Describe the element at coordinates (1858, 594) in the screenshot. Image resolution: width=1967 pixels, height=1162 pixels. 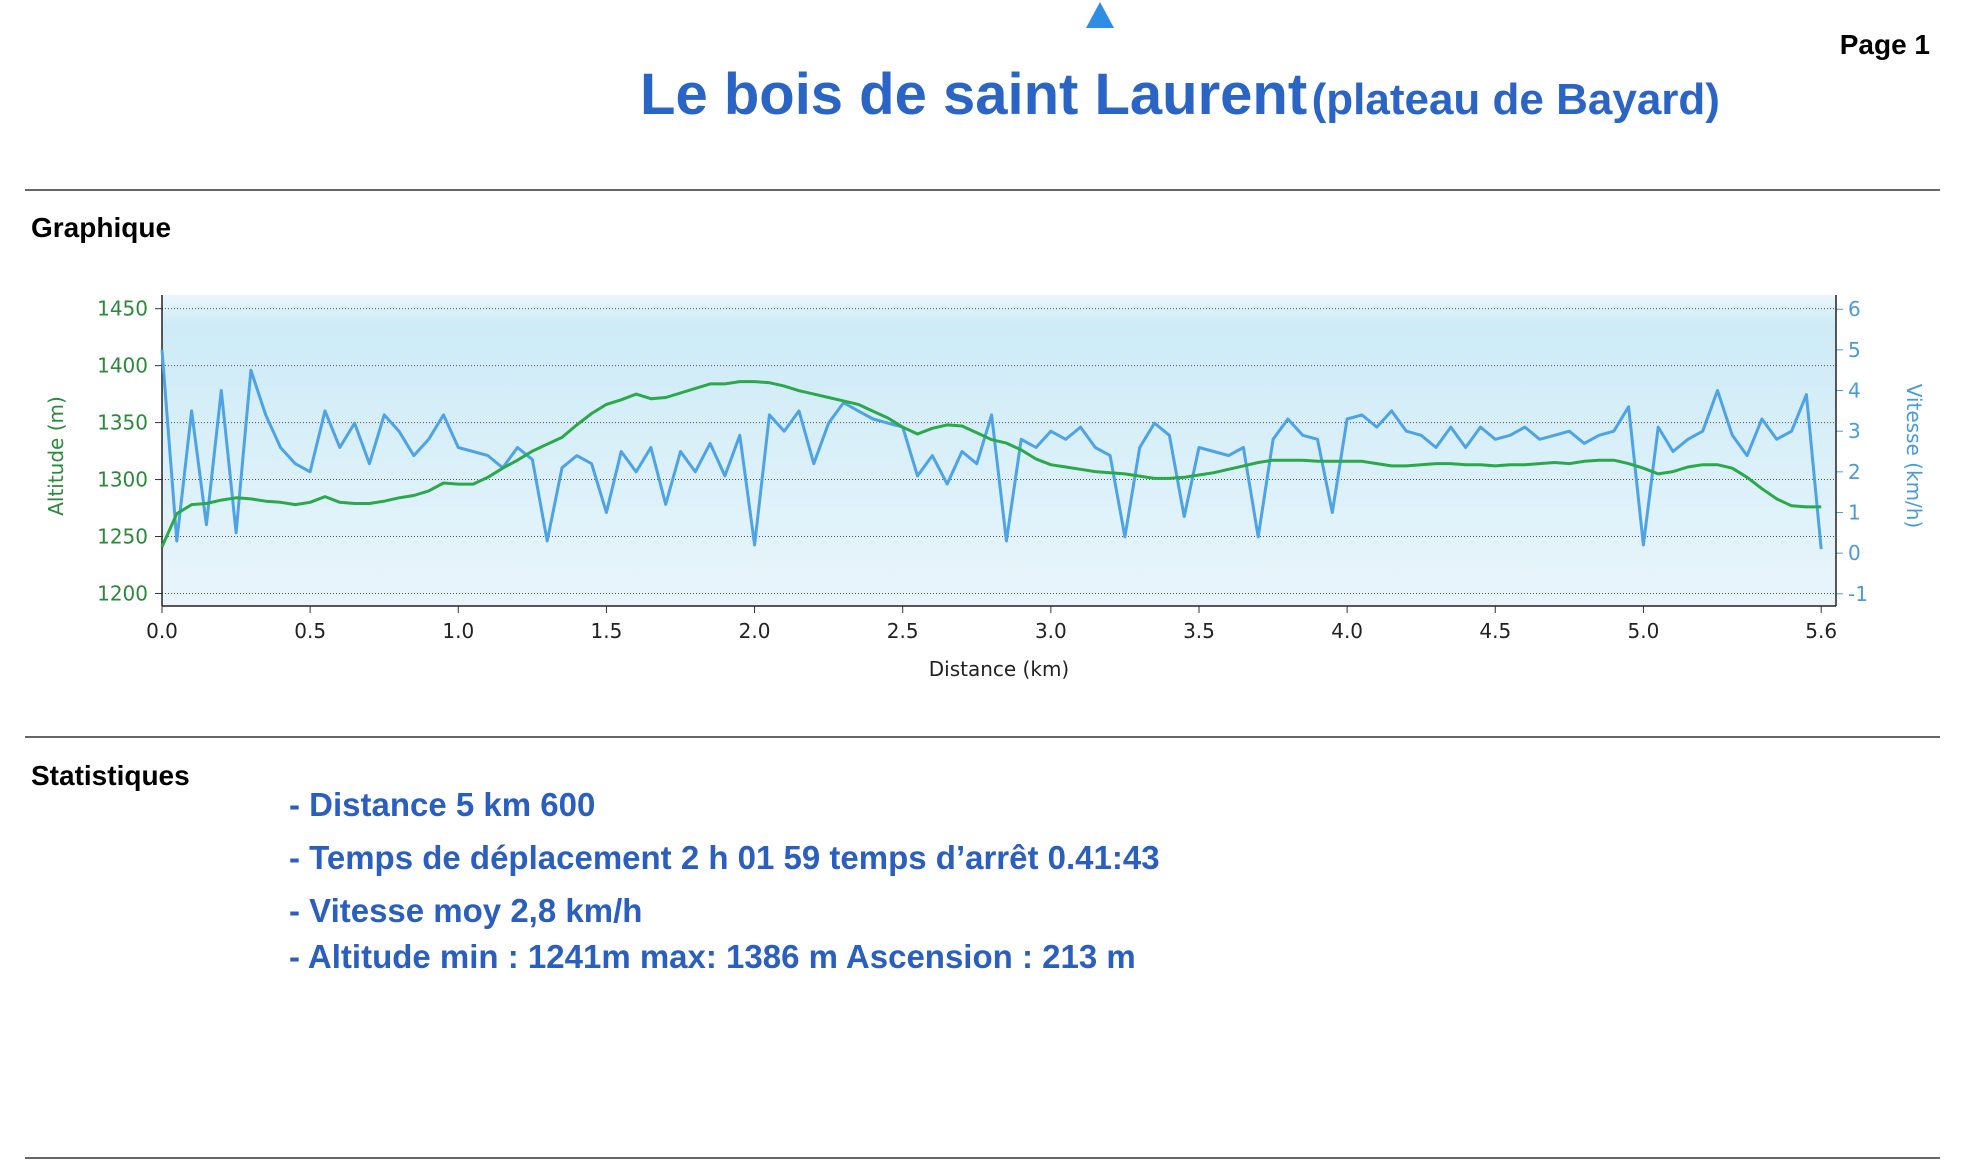
I see `y2-tick-label: -1` at that location.